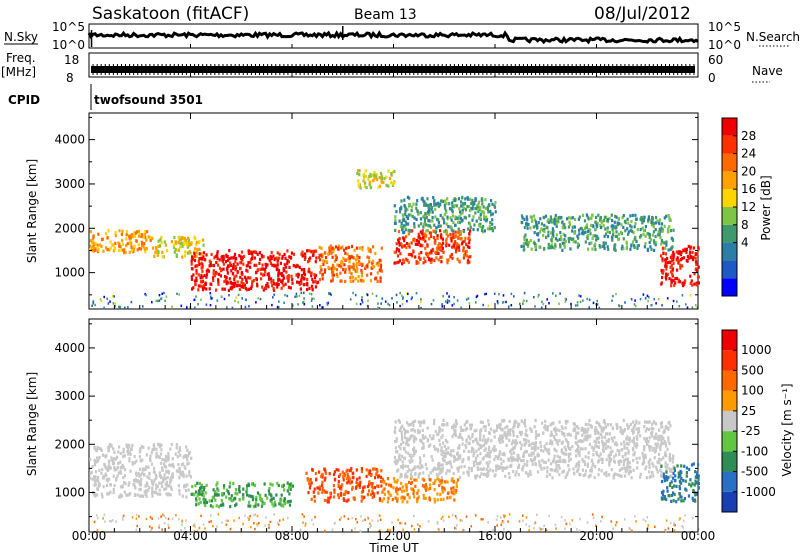 This screenshot has height=554, width=800. What do you see at coordinates (729, 180) in the screenshot?
I see `colorbar-segment` at bounding box center [729, 180].